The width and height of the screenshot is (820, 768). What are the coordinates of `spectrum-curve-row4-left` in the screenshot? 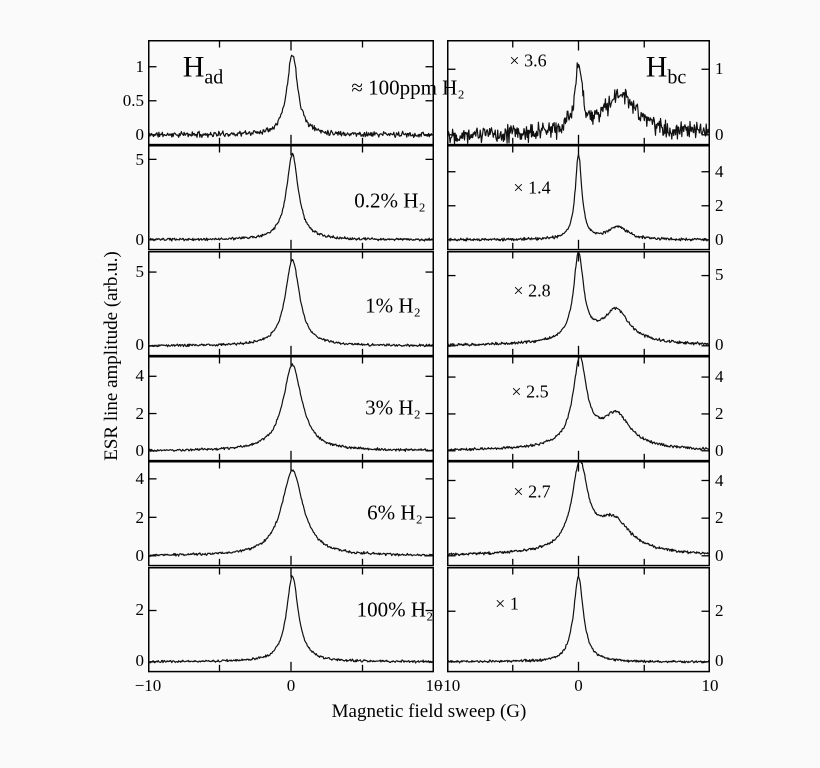 It's located at (291, 408).